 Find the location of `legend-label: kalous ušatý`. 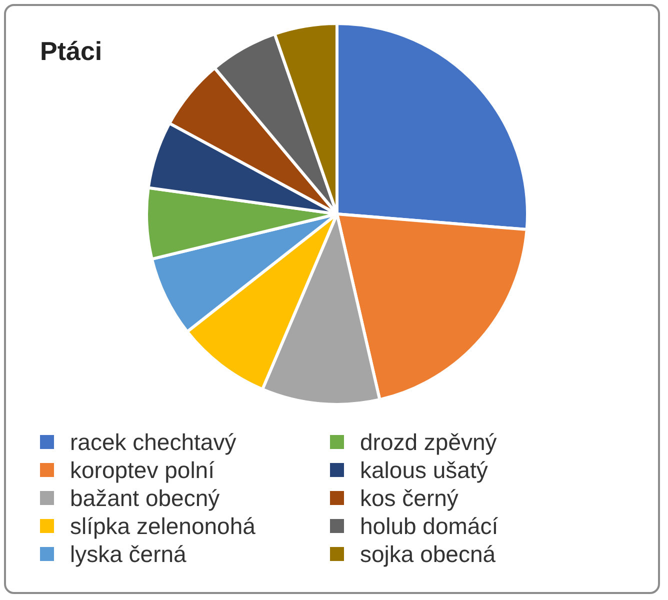

legend-label: kalous ušatý is located at coordinates (424, 470).